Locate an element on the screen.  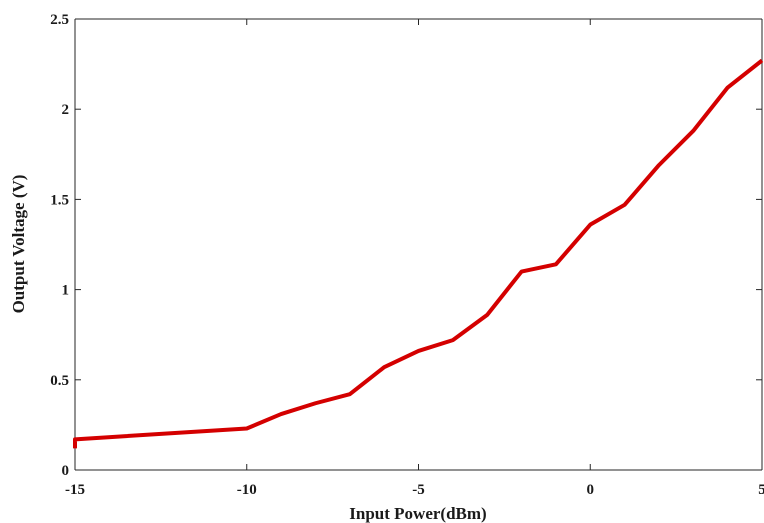
x-tick-label: 0 is located at coordinates (591, 490).